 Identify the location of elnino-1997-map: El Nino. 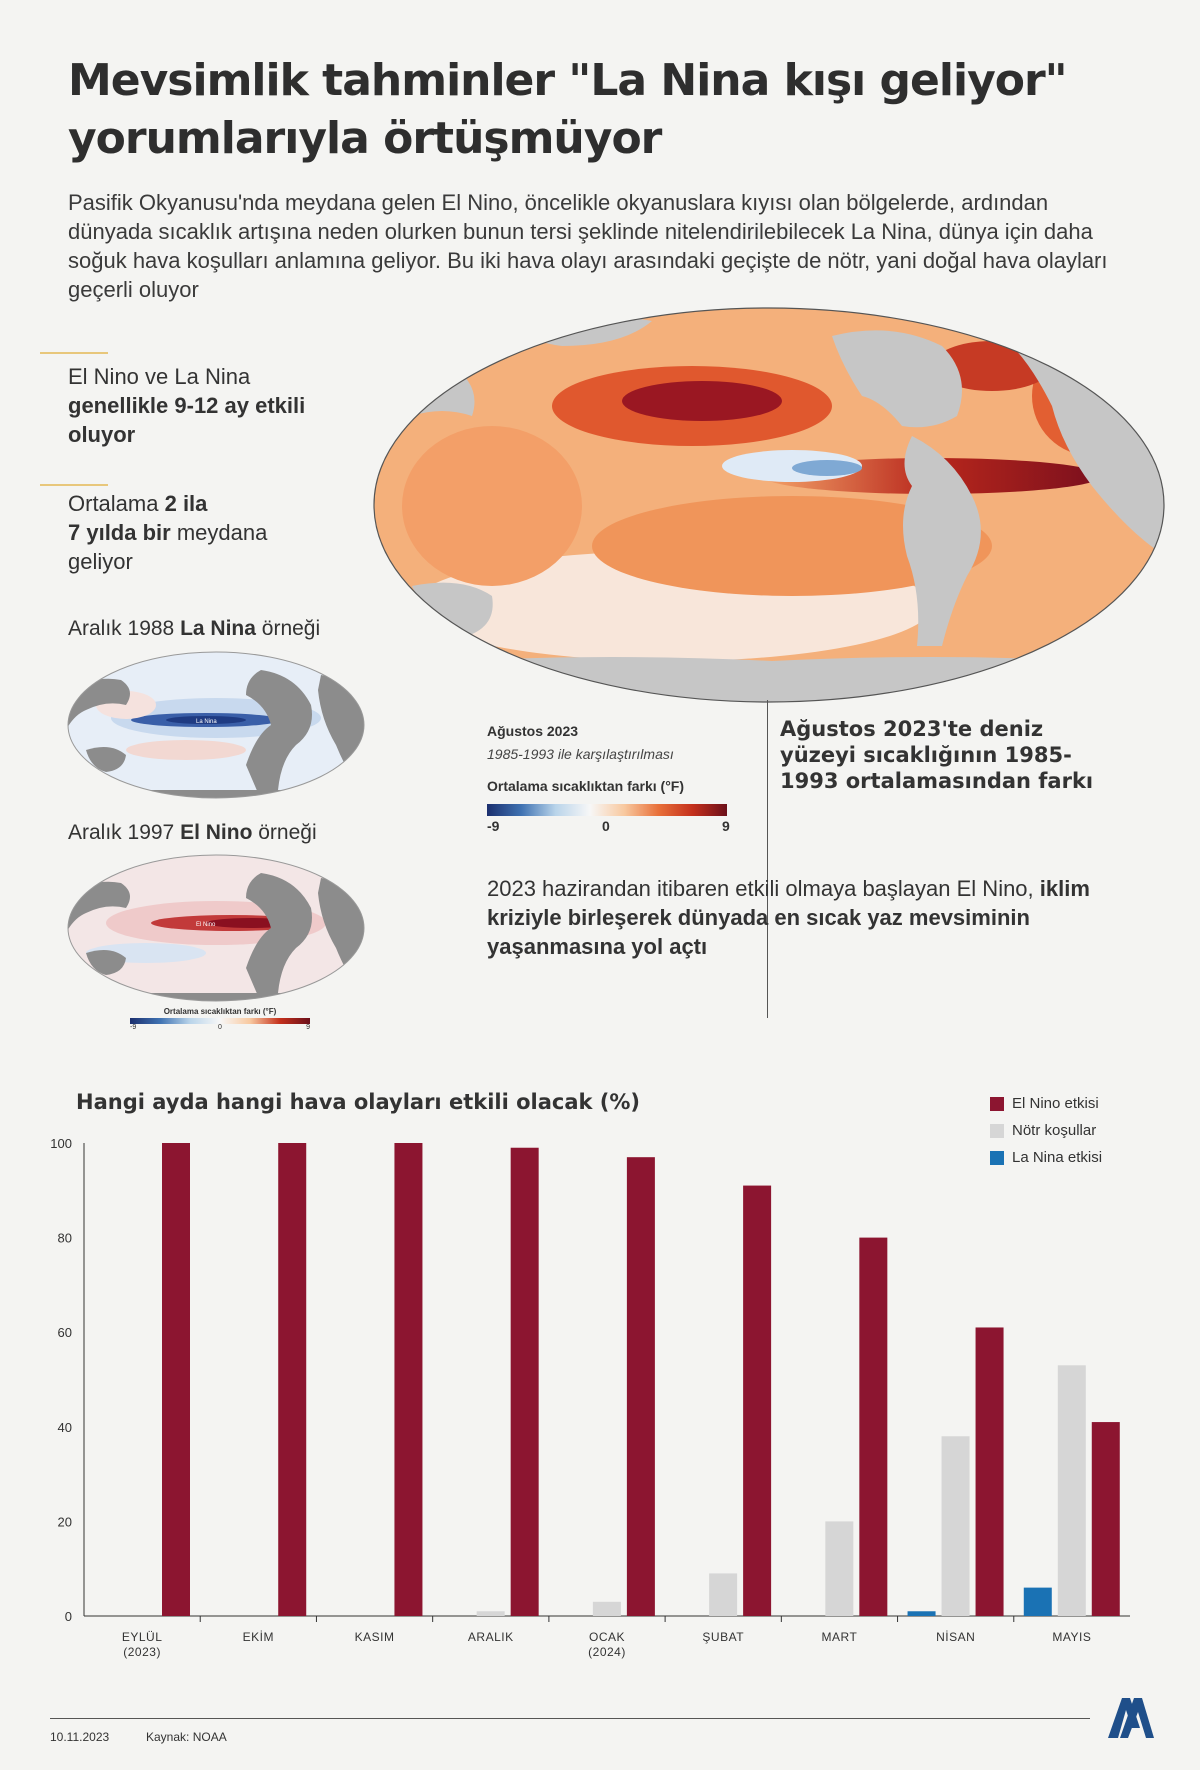
(216, 928).